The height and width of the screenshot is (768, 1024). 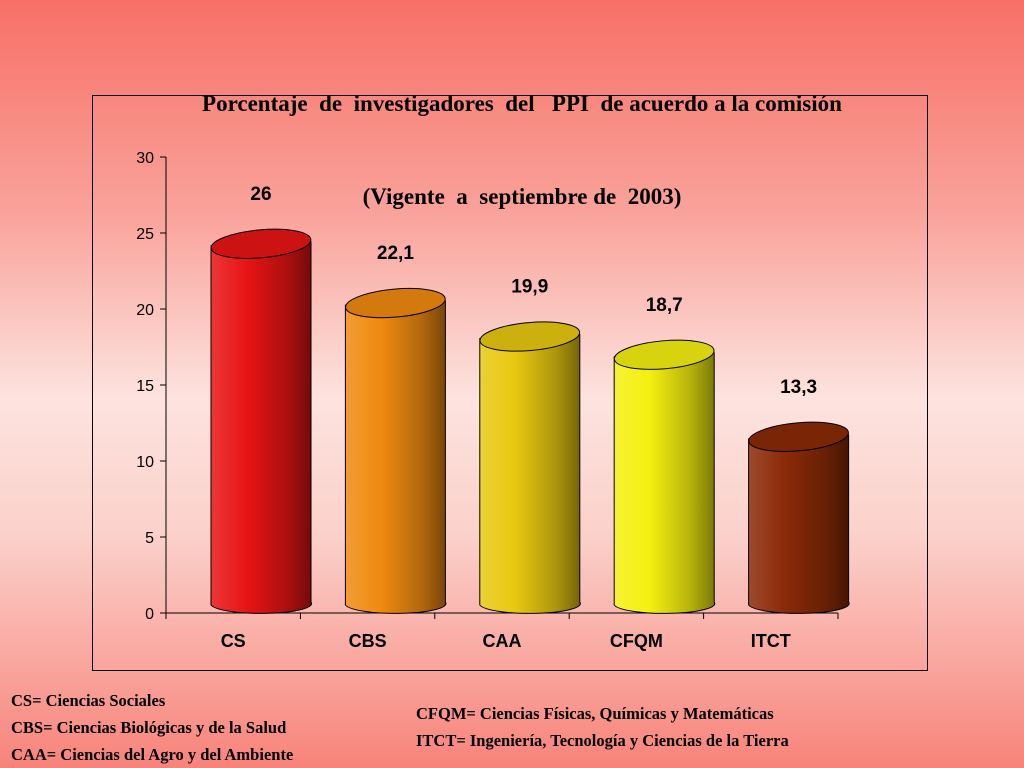 I want to click on abbreviation-note: CS= Ciencias Sociales, so click(x=88, y=700).